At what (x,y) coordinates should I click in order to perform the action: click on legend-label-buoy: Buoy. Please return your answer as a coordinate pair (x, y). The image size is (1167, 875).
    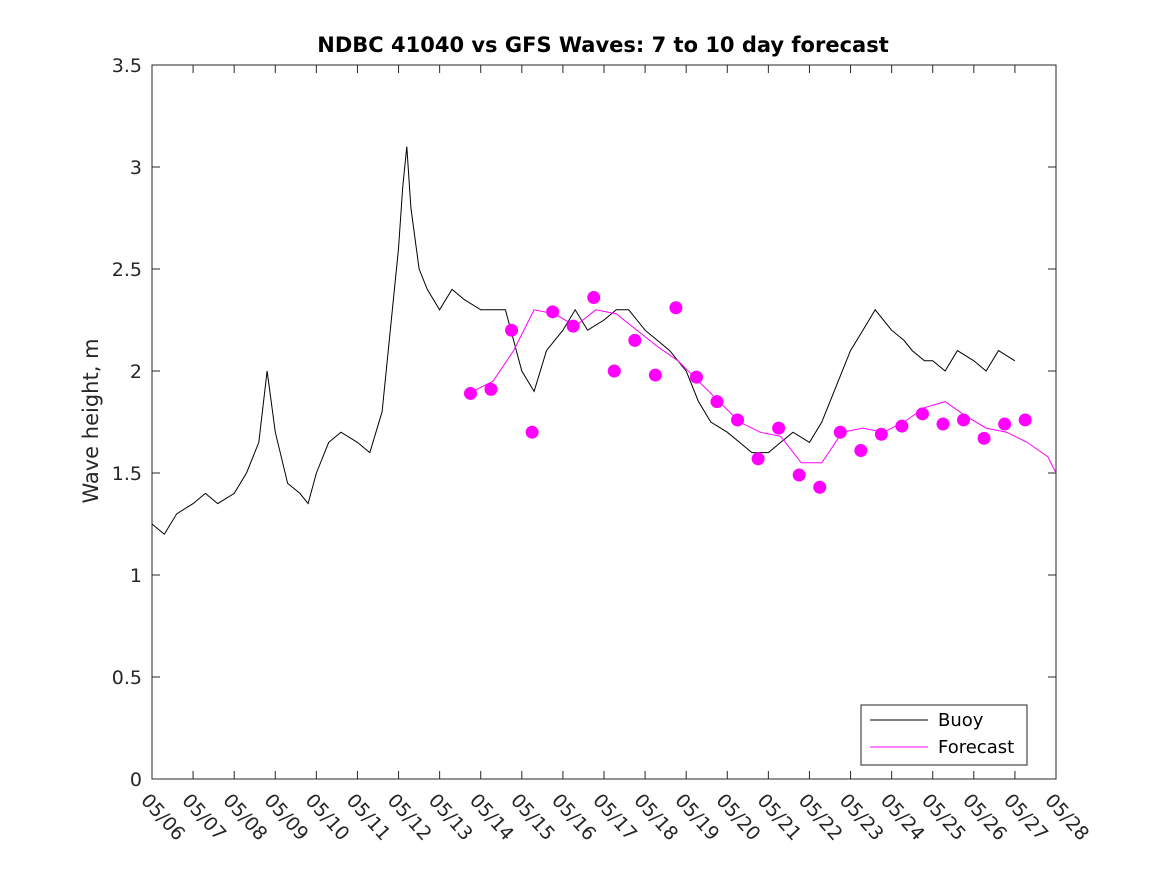
    Looking at the image, I should click on (961, 720).